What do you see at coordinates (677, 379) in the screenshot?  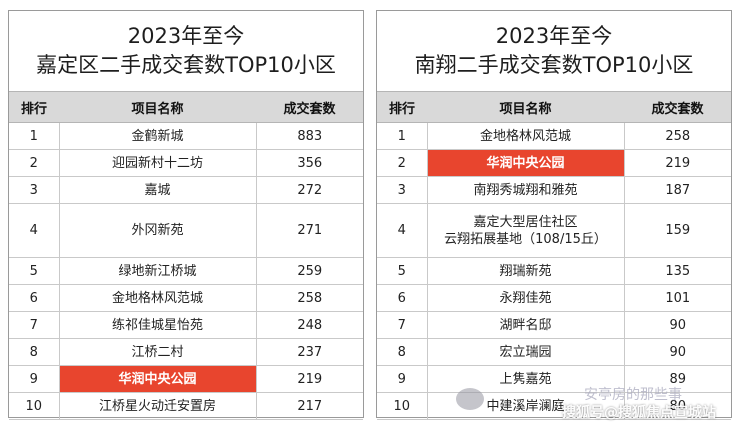 I see `count-cell: 89` at bounding box center [677, 379].